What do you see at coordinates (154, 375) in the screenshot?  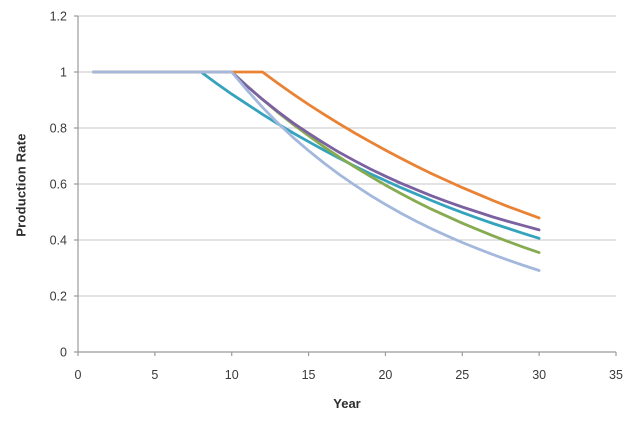 I see `x-tick-label-5: 5` at bounding box center [154, 375].